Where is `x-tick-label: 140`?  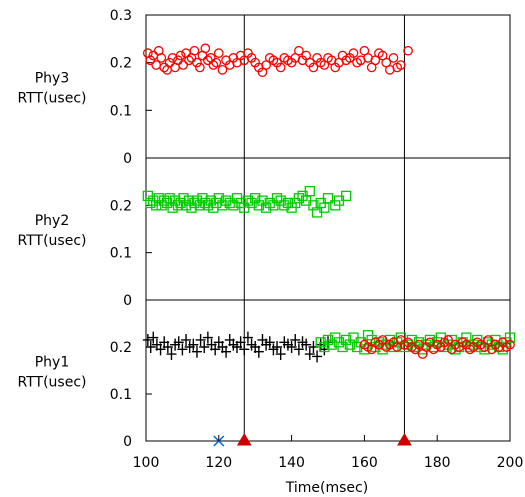 x-tick-label: 140 is located at coordinates (291, 463).